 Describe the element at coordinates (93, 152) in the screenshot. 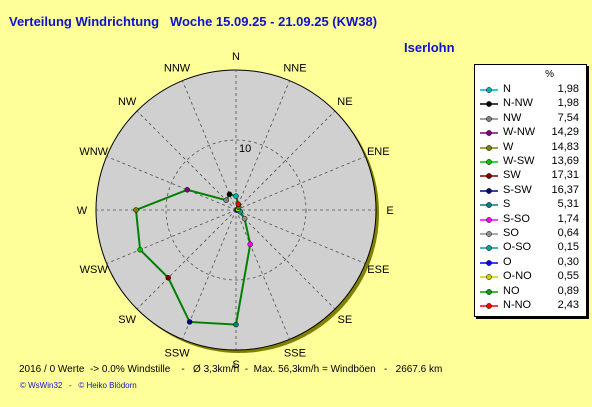

I see `direction-label-wnw: WNW` at that location.